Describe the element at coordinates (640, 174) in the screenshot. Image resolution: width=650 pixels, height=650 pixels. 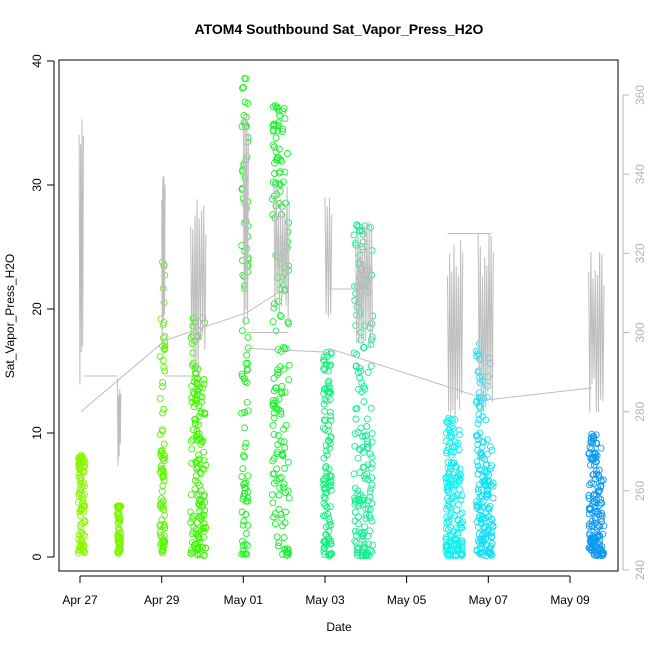
I see `y2-tick-label: 340` at that location.